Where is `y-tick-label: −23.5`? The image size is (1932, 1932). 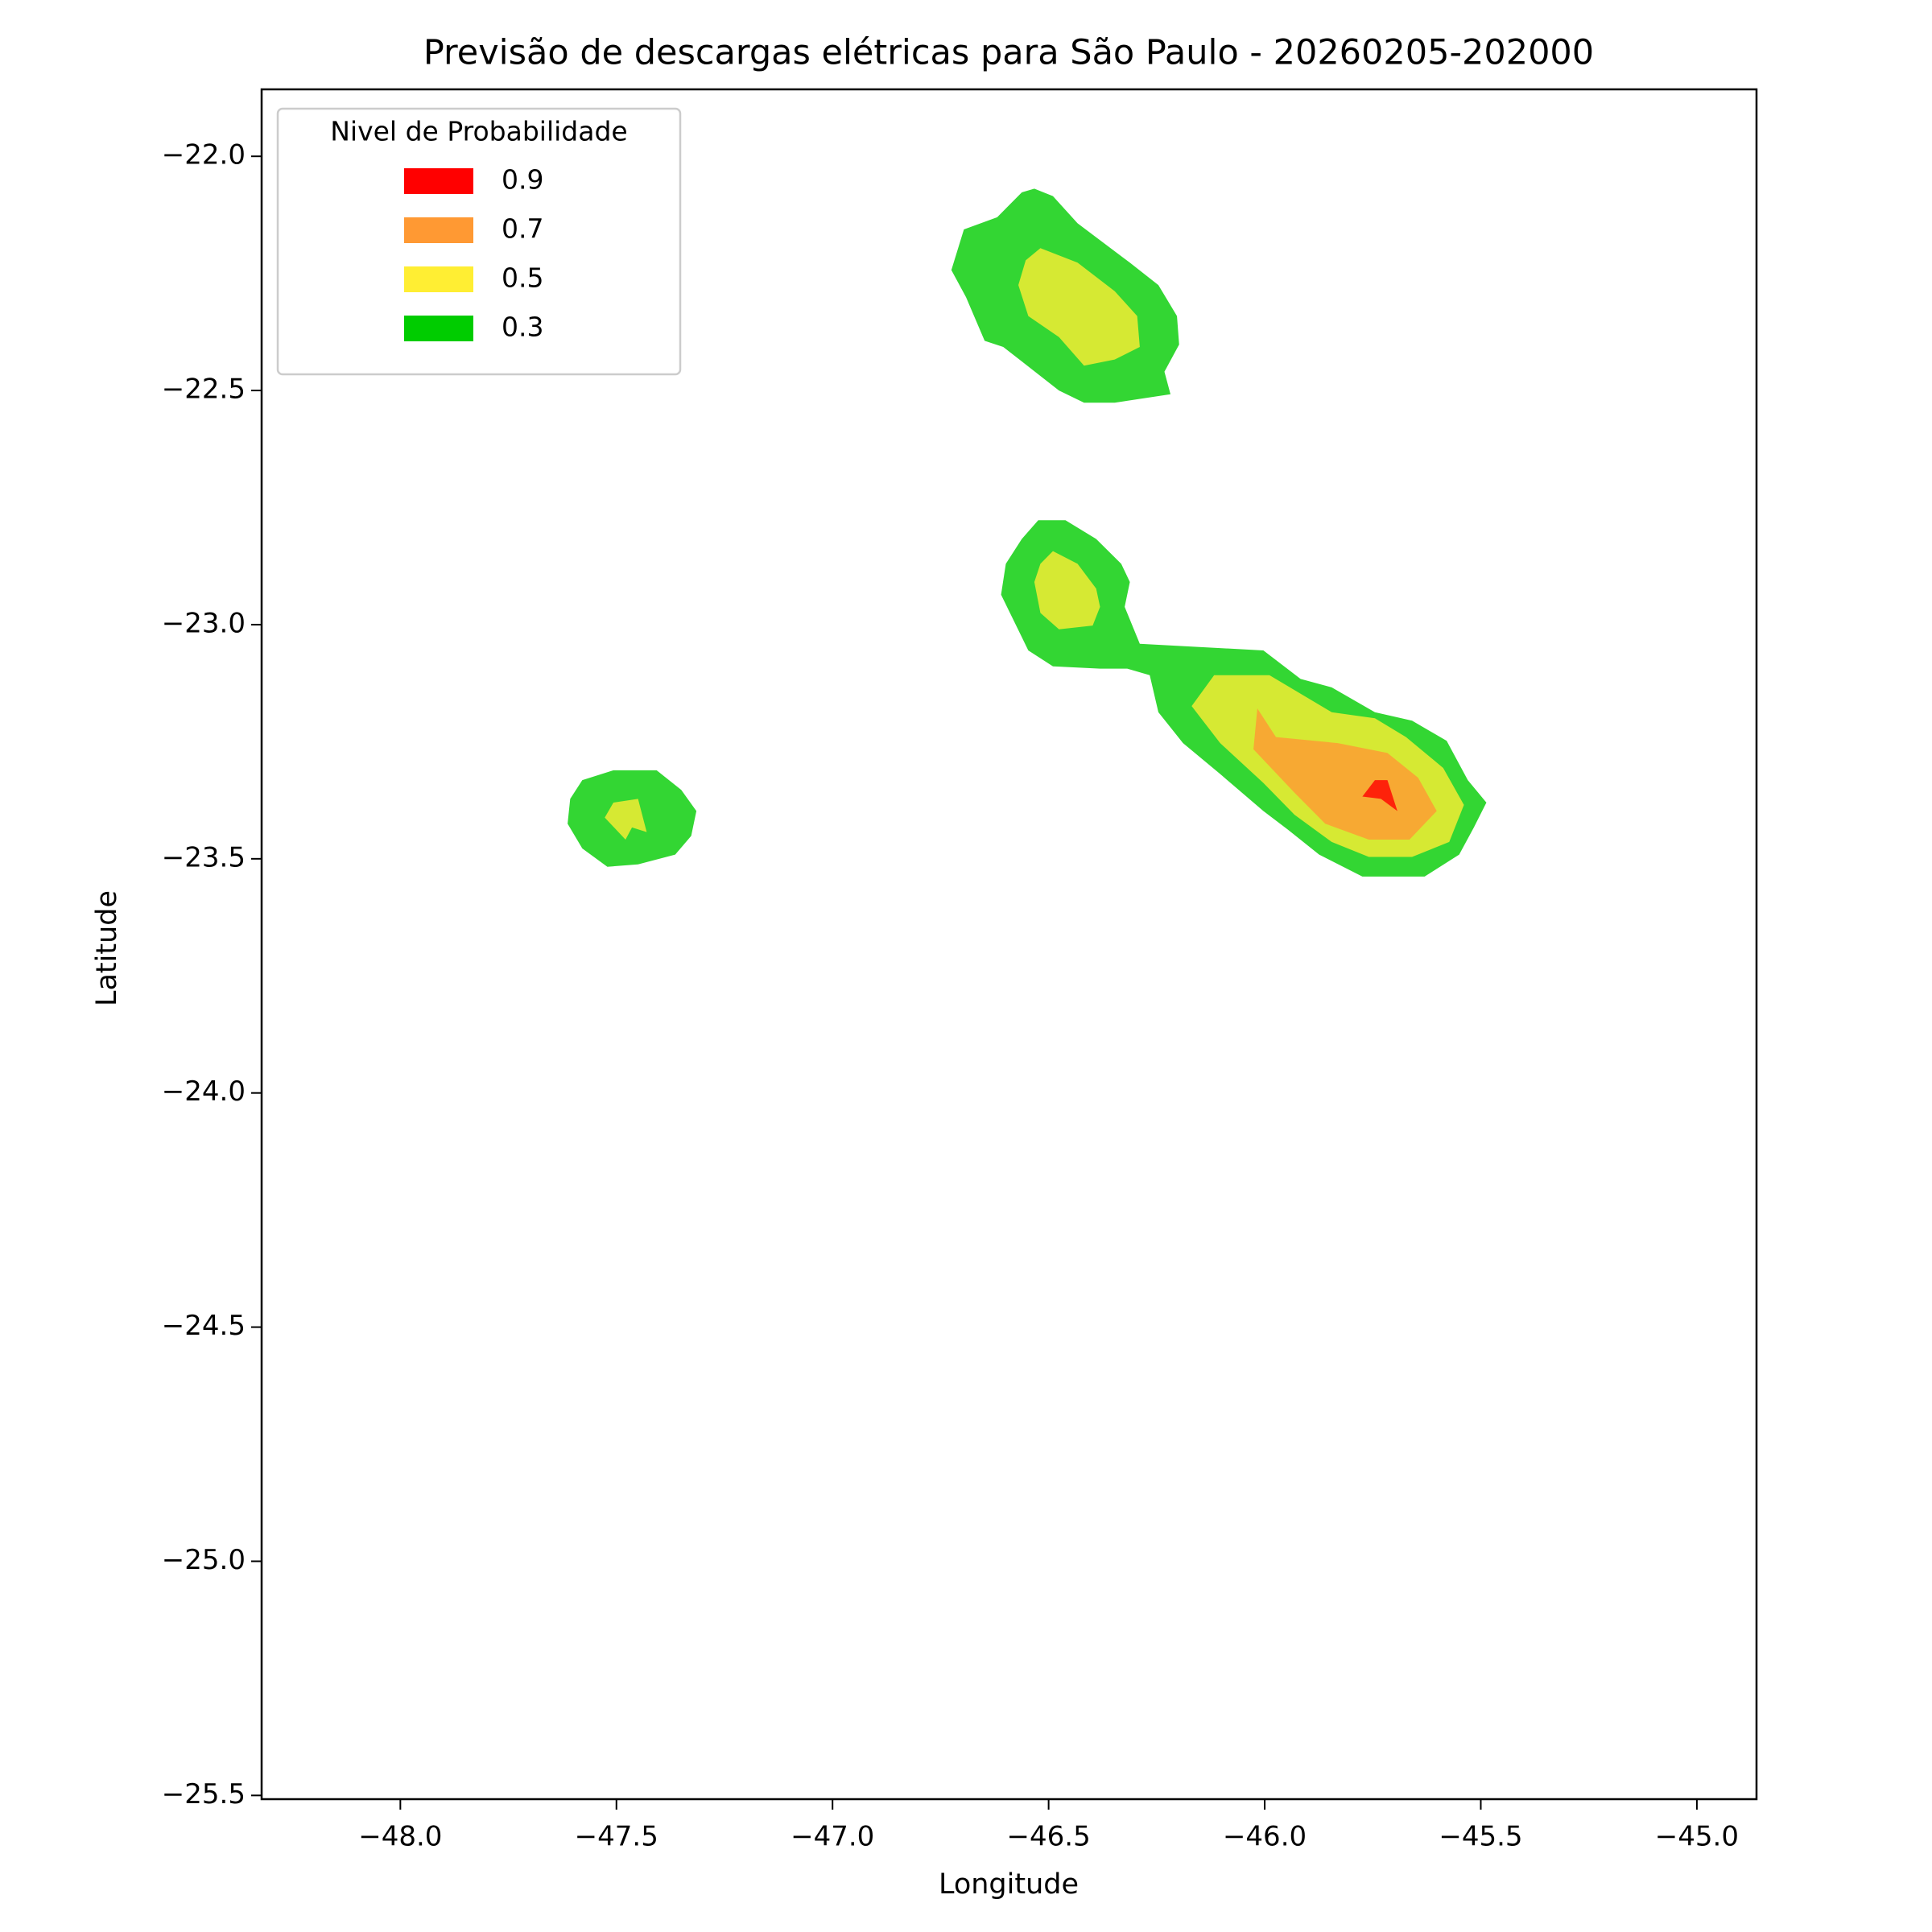
y-tick-label: −23.5 is located at coordinates (204, 857).